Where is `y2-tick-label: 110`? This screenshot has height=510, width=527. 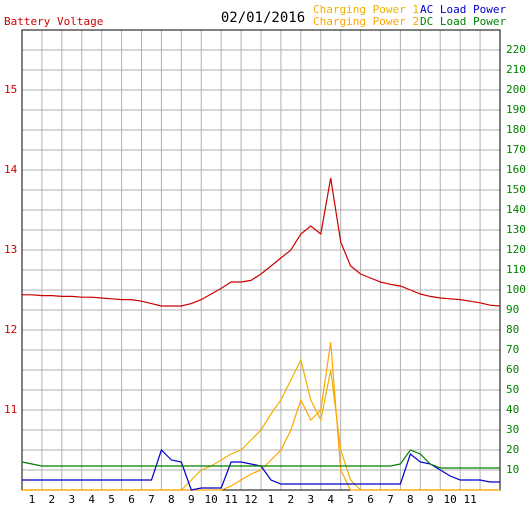
y2-tick-label: 110 is located at coordinates (516, 269).